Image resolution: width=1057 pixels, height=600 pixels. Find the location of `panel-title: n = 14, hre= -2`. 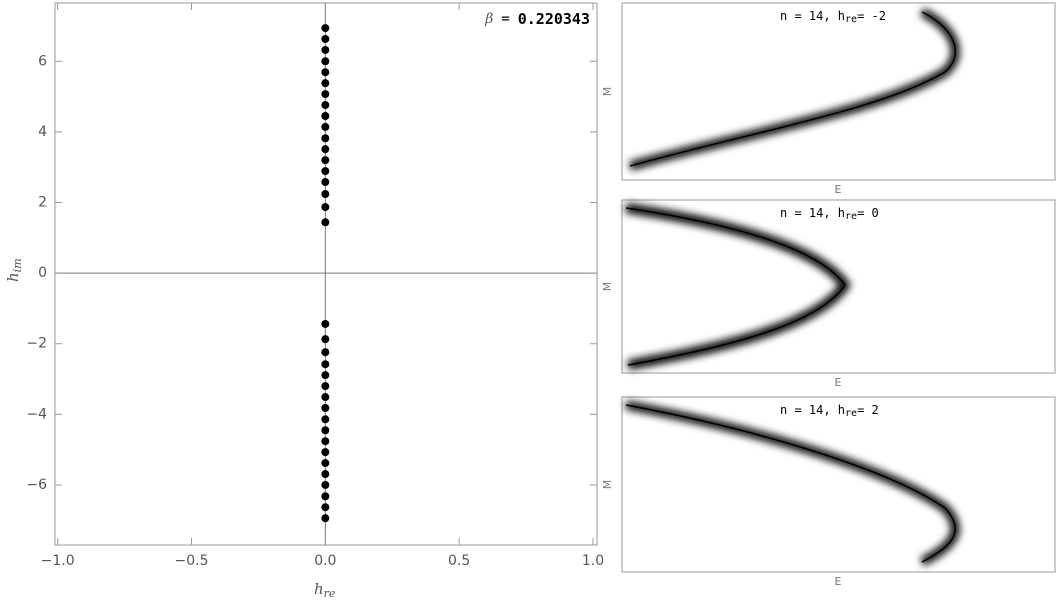

panel-title: n = 14, hre= -2 is located at coordinates (833, 17).